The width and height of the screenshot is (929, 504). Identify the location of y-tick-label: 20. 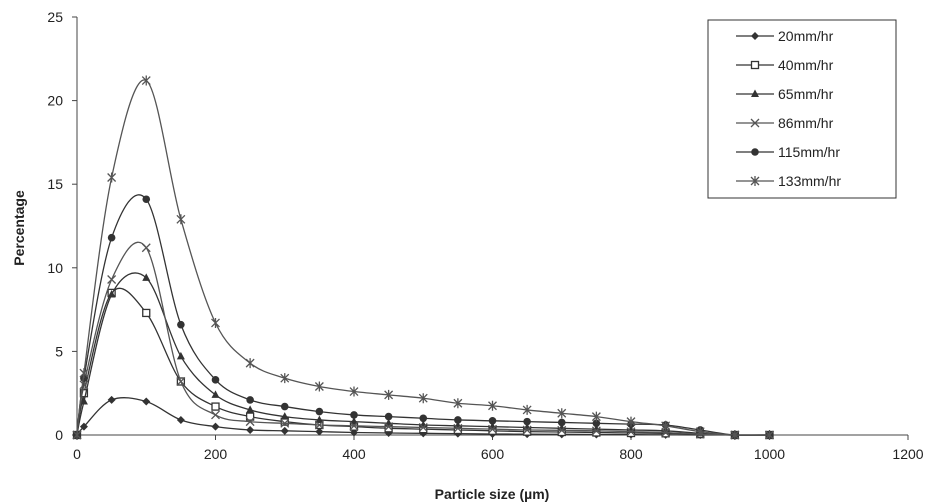
(55, 101).